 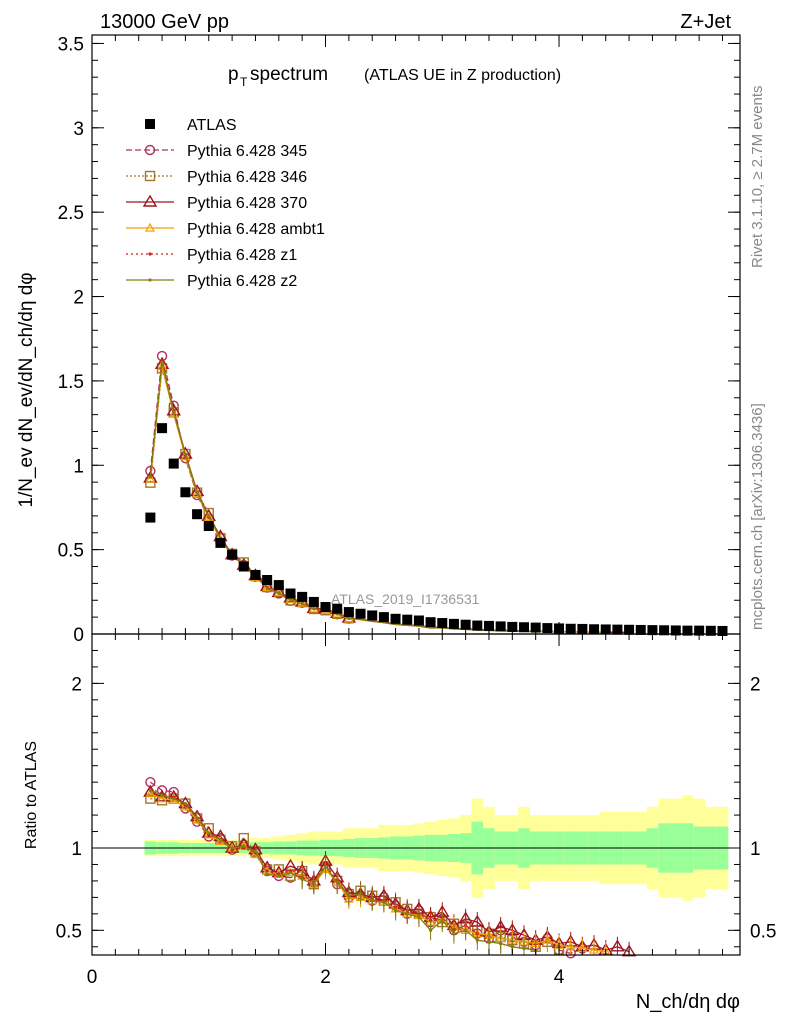 What do you see at coordinates (462, 75) in the screenshot?
I see `title-note: (ATLAS UE in Z production)` at bounding box center [462, 75].